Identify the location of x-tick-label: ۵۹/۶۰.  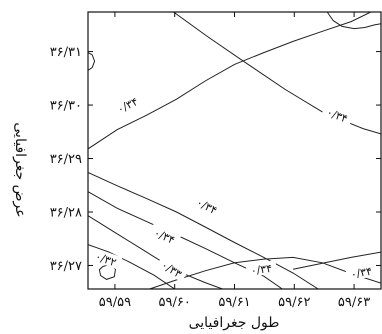
(175, 302).